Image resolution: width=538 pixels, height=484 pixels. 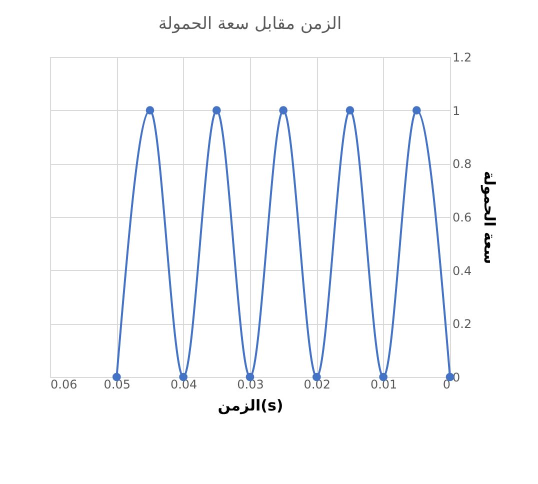 What do you see at coordinates (250, 385) in the screenshot?
I see `x-tick-label: 0.03` at bounding box center [250, 385].